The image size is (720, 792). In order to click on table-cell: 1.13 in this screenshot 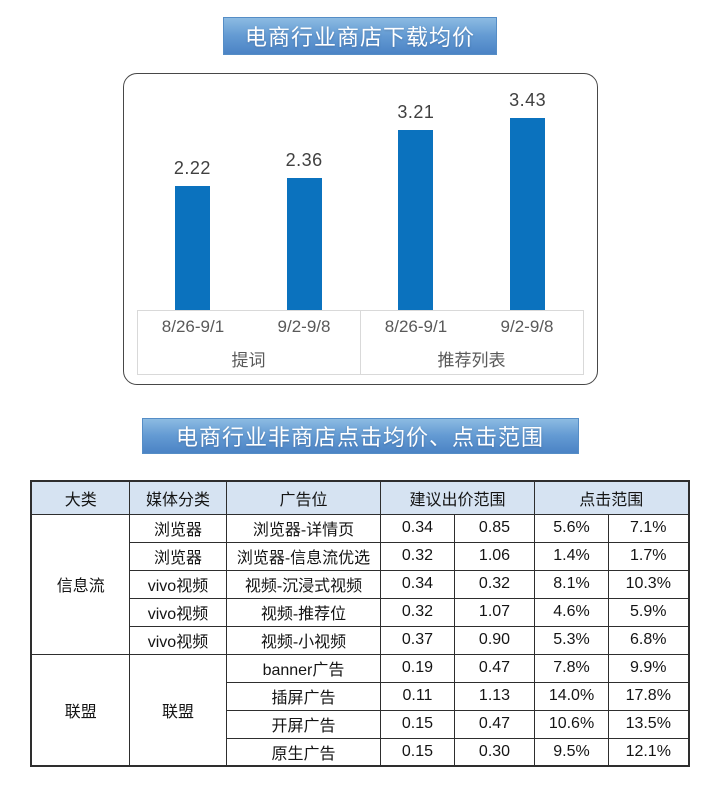, I will do `click(494, 696)`.